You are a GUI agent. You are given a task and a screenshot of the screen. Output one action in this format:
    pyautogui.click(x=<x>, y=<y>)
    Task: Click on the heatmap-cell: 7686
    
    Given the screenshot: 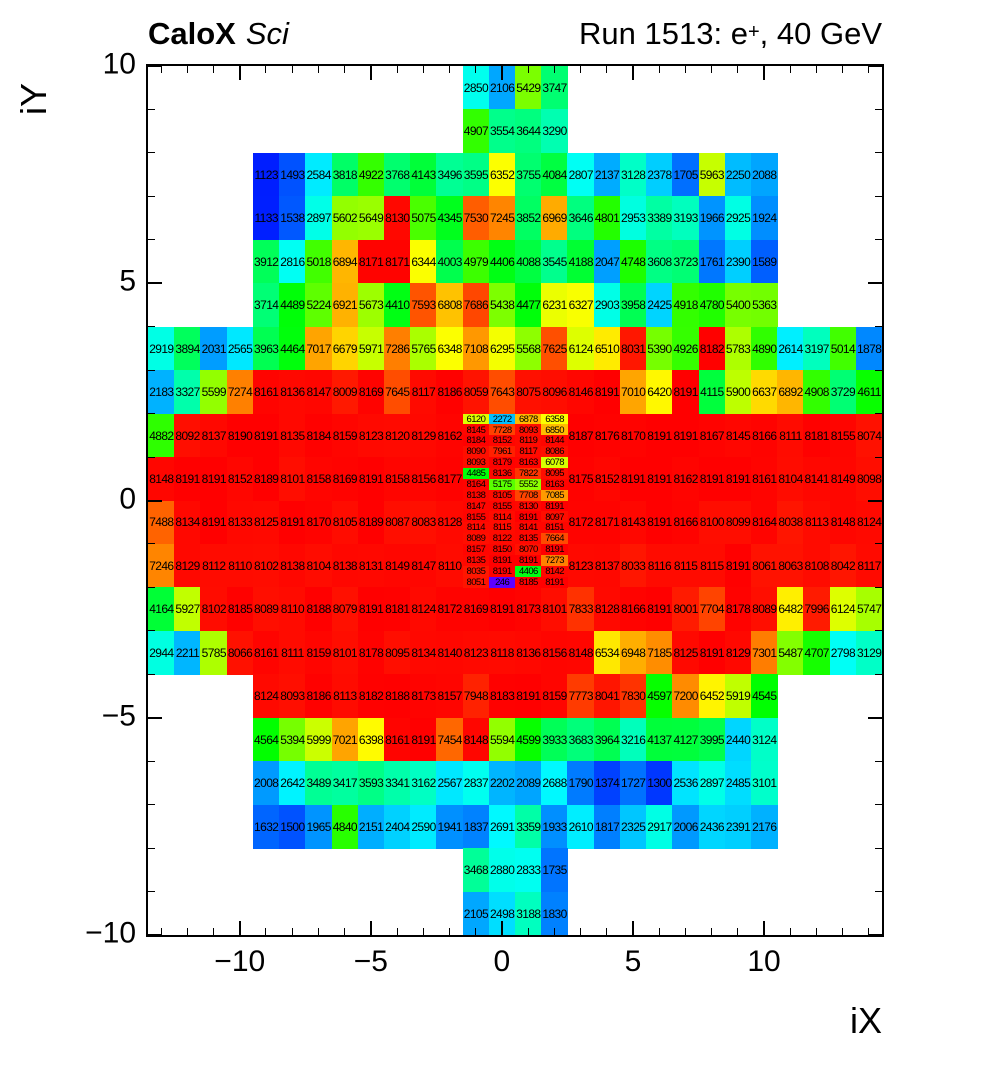 What is the action you would take?
    pyautogui.click(x=476, y=305)
    